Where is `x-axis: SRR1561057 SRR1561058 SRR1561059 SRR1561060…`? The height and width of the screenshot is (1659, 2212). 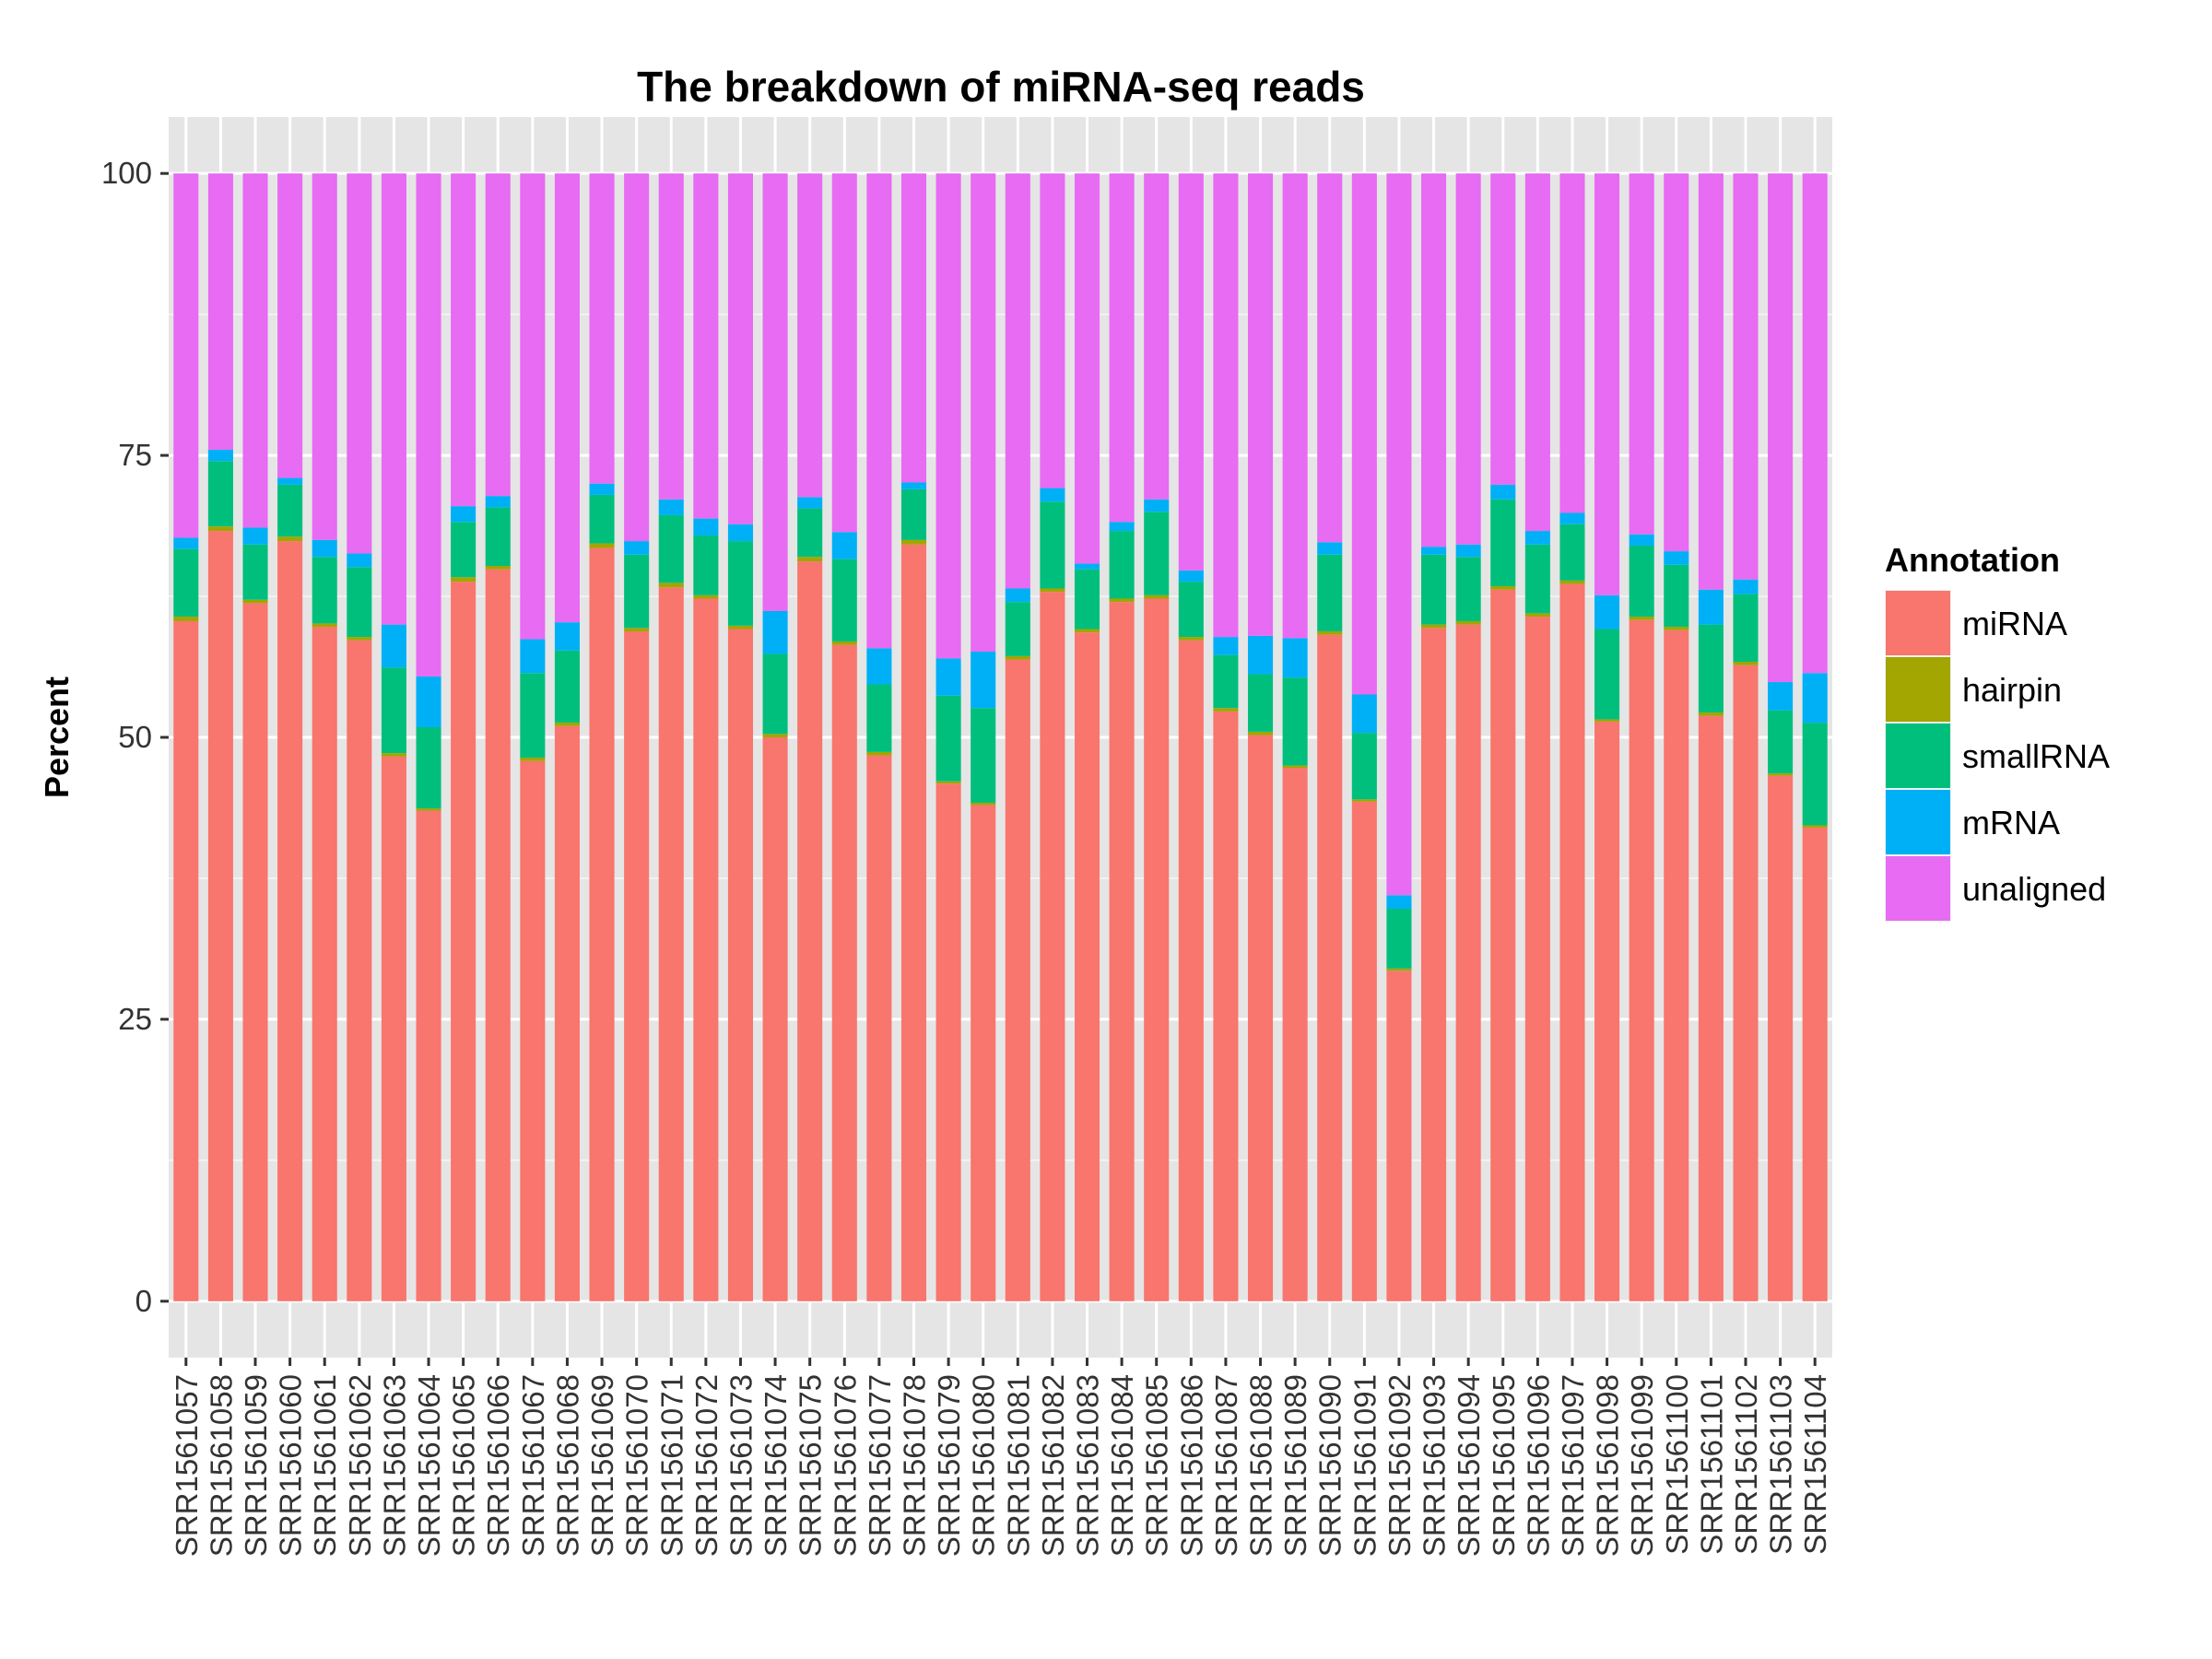
x-axis: SRR1561057 SRR1561058 SRR1561059 SRR1561060… is located at coordinates (1001, 1457).